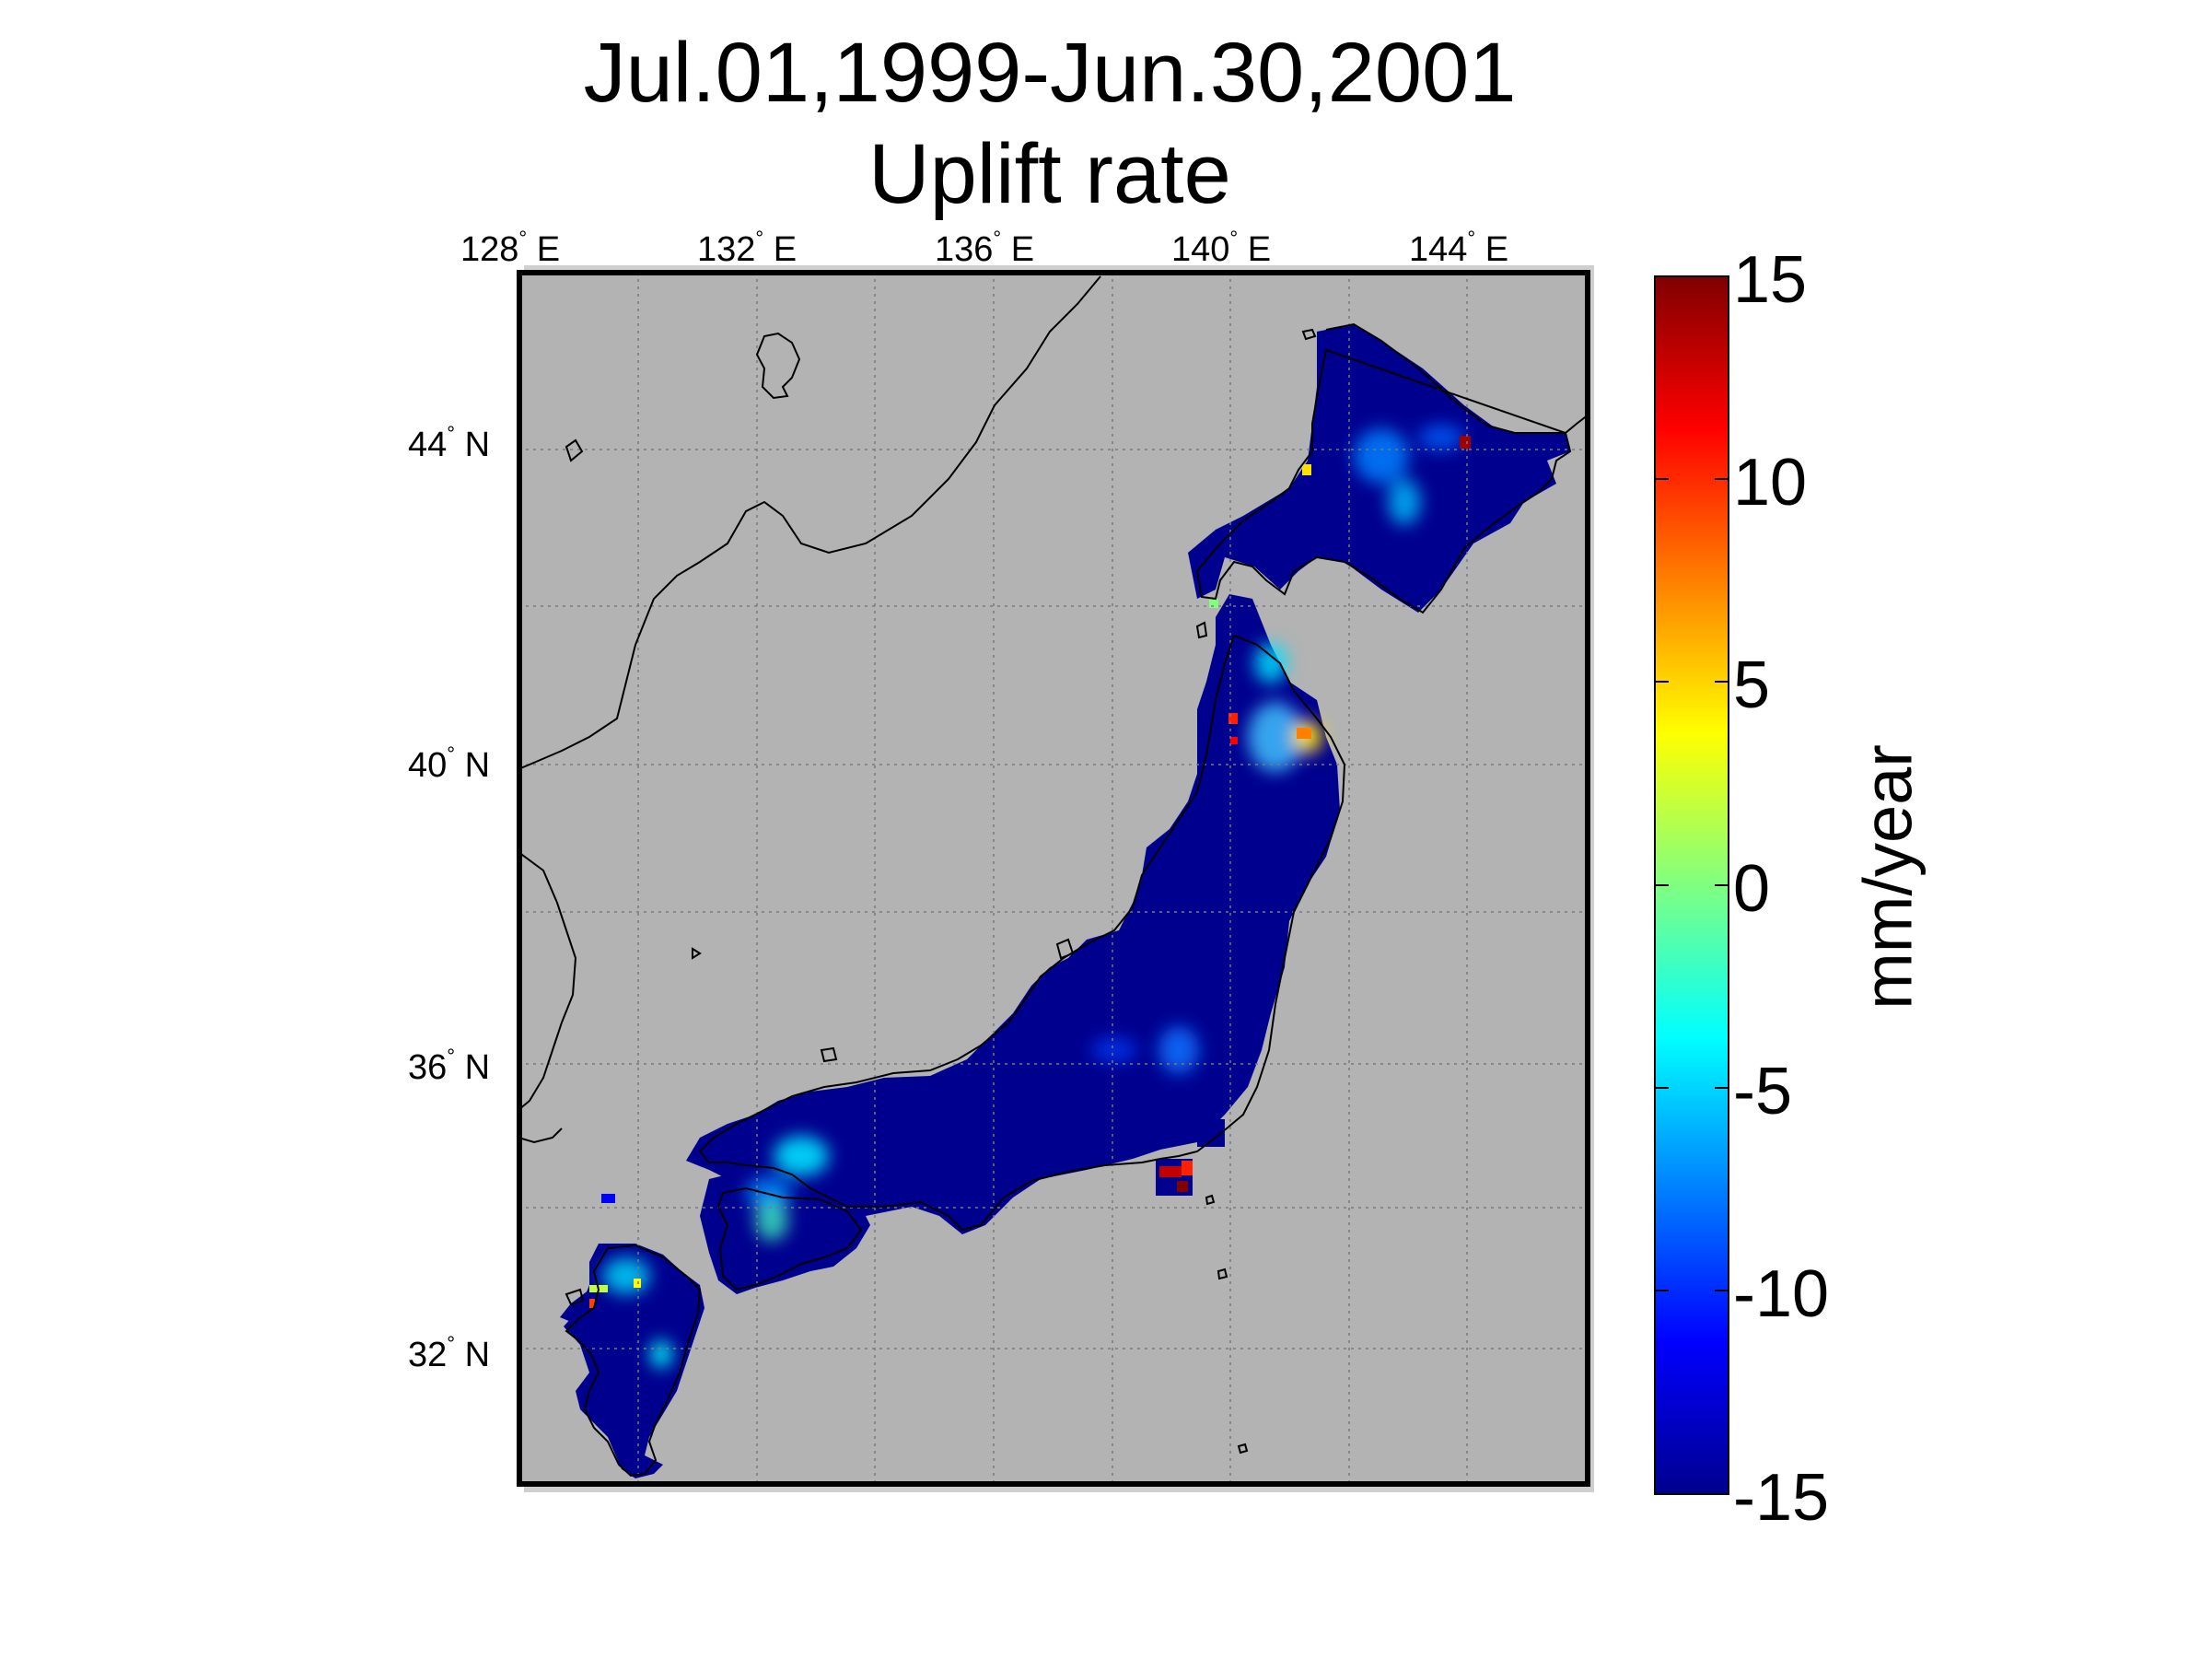 The image size is (2212, 1659). What do you see at coordinates (1213, 603) in the screenshot?
I see `hotspot-tohoku-green` at bounding box center [1213, 603].